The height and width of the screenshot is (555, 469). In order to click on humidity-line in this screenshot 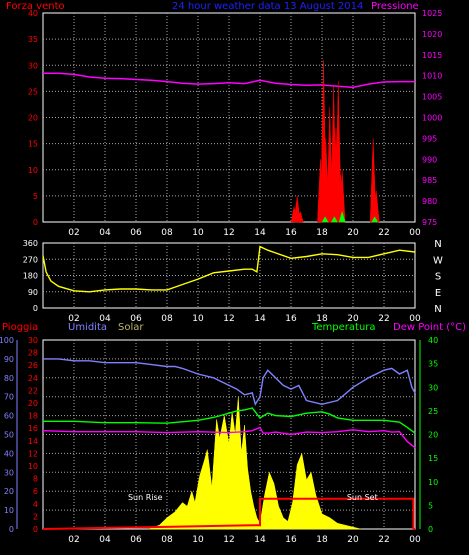, I will do `click(229, 382)`.